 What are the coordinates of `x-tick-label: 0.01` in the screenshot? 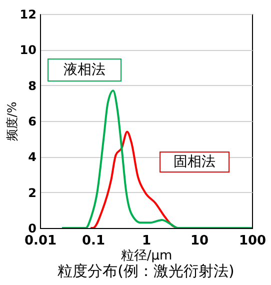 It's located at (40, 241).